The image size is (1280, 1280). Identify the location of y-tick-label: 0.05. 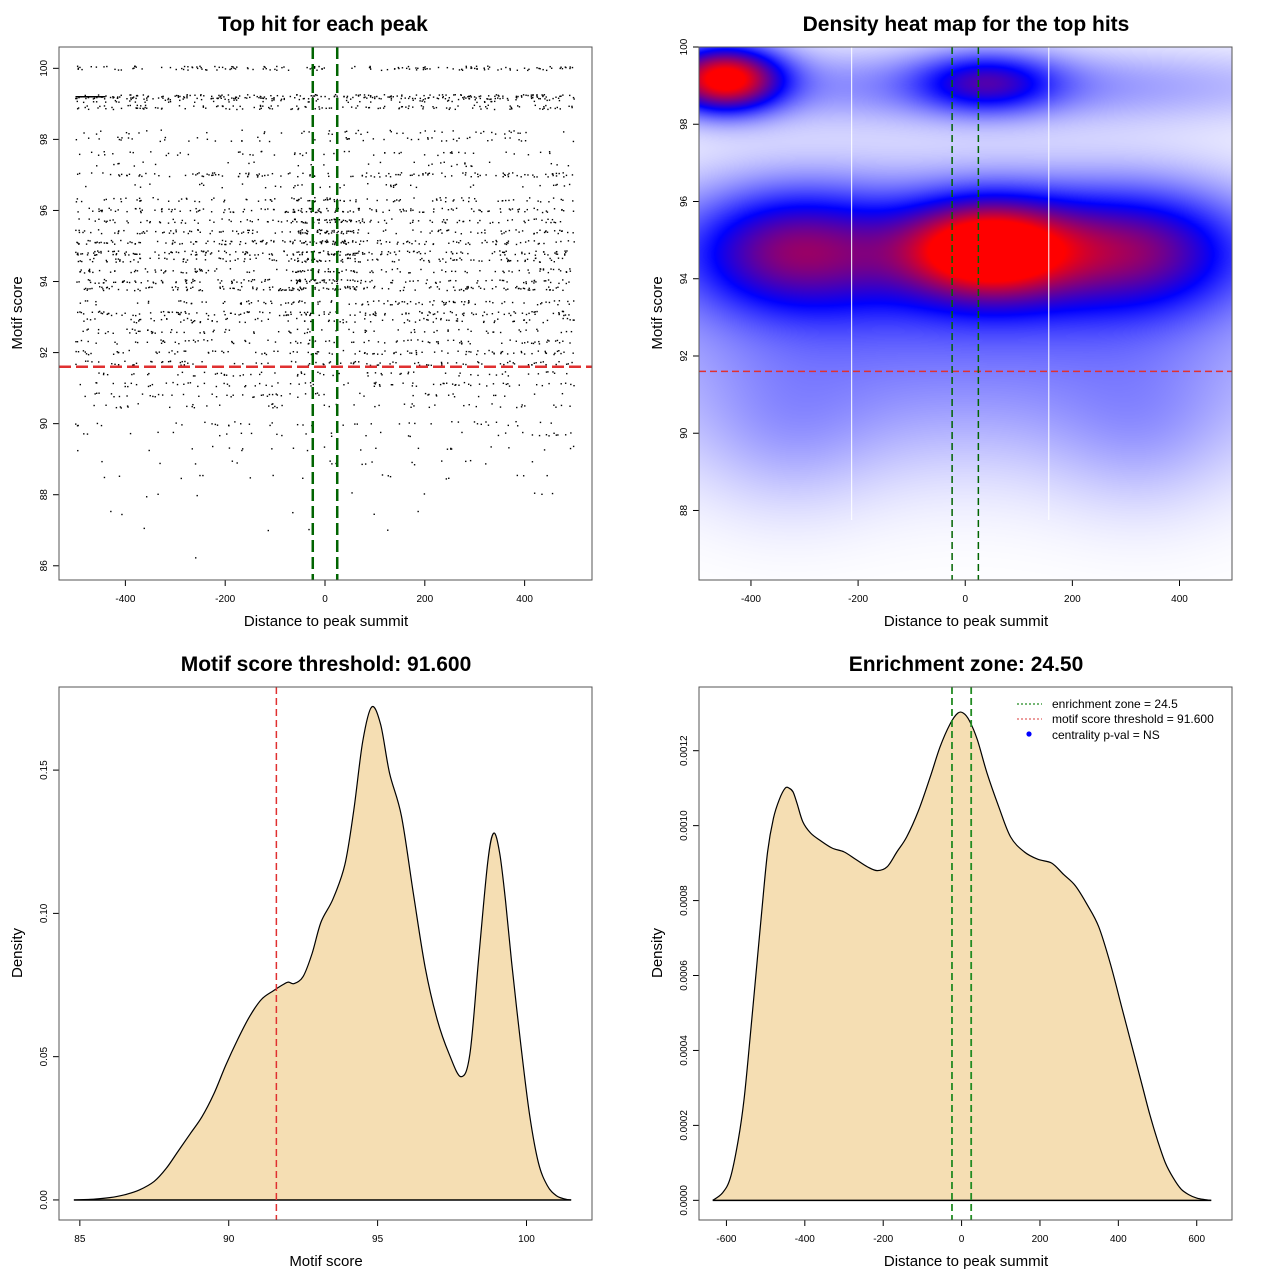
(44, 1056).